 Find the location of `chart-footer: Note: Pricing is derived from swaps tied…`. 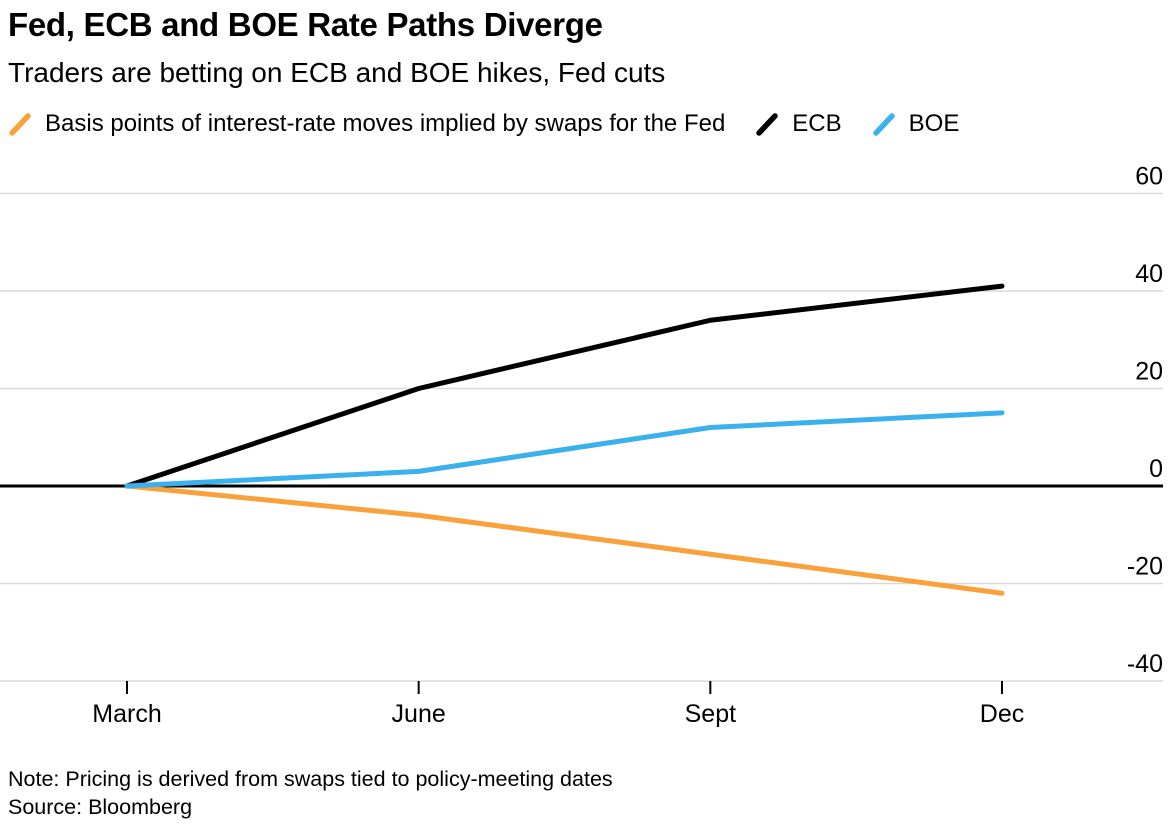

chart-footer: Note: Pricing is derived from swaps tied… is located at coordinates (588, 793).